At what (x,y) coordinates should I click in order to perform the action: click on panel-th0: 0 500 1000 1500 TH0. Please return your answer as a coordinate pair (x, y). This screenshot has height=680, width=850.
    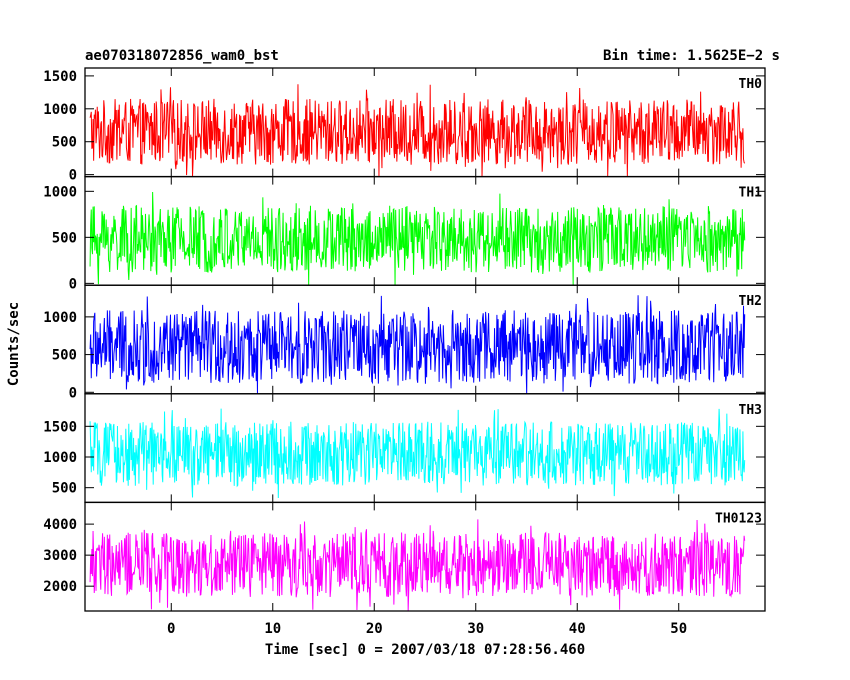
    Looking at the image, I should click on (404, 125).